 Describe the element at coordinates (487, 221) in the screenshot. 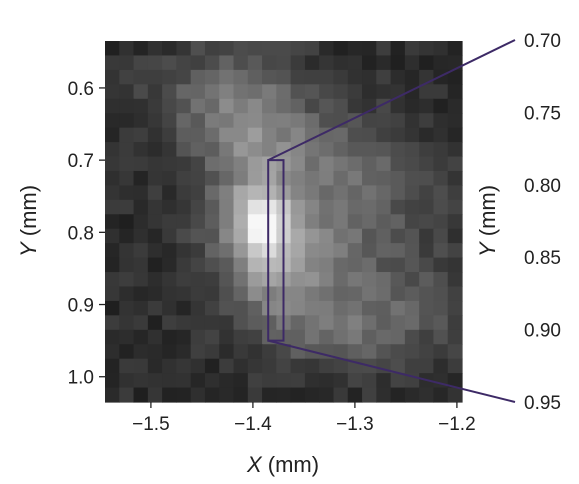

I see `zoom-y-axis-label: Y (mm)` at that location.